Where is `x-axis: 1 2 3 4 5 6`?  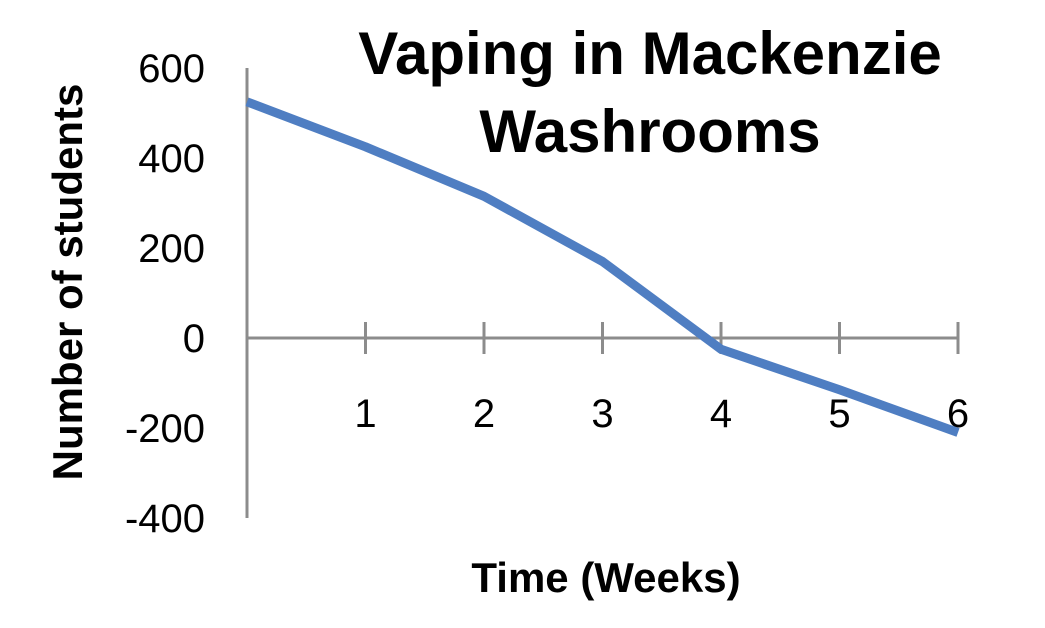 x-axis: 1 2 3 4 5 6 is located at coordinates (608, 379).